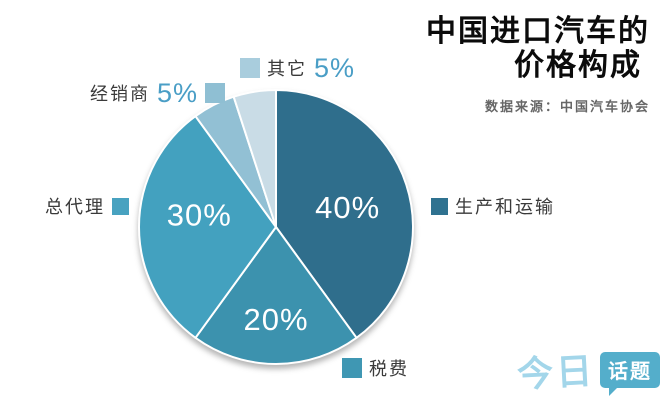 The image size is (660, 400). Describe the element at coordinates (505, 207) in the screenshot. I see `production-label: 生产和运输` at that location.